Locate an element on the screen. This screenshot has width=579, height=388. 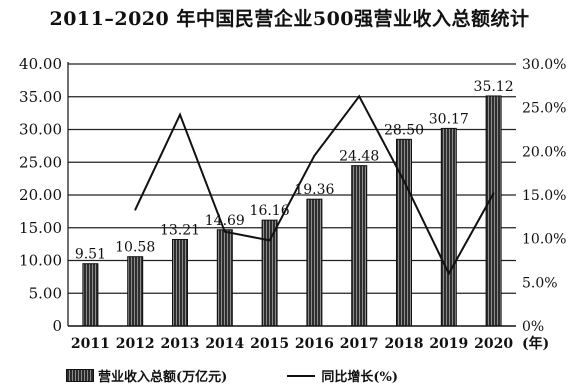
left-tick-label: 10.00 is located at coordinates (40, 261).